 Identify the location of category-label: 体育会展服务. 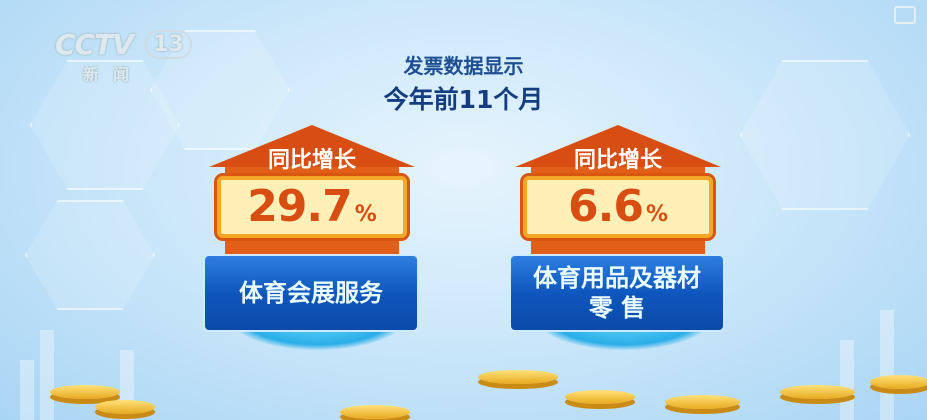
(311, 293).